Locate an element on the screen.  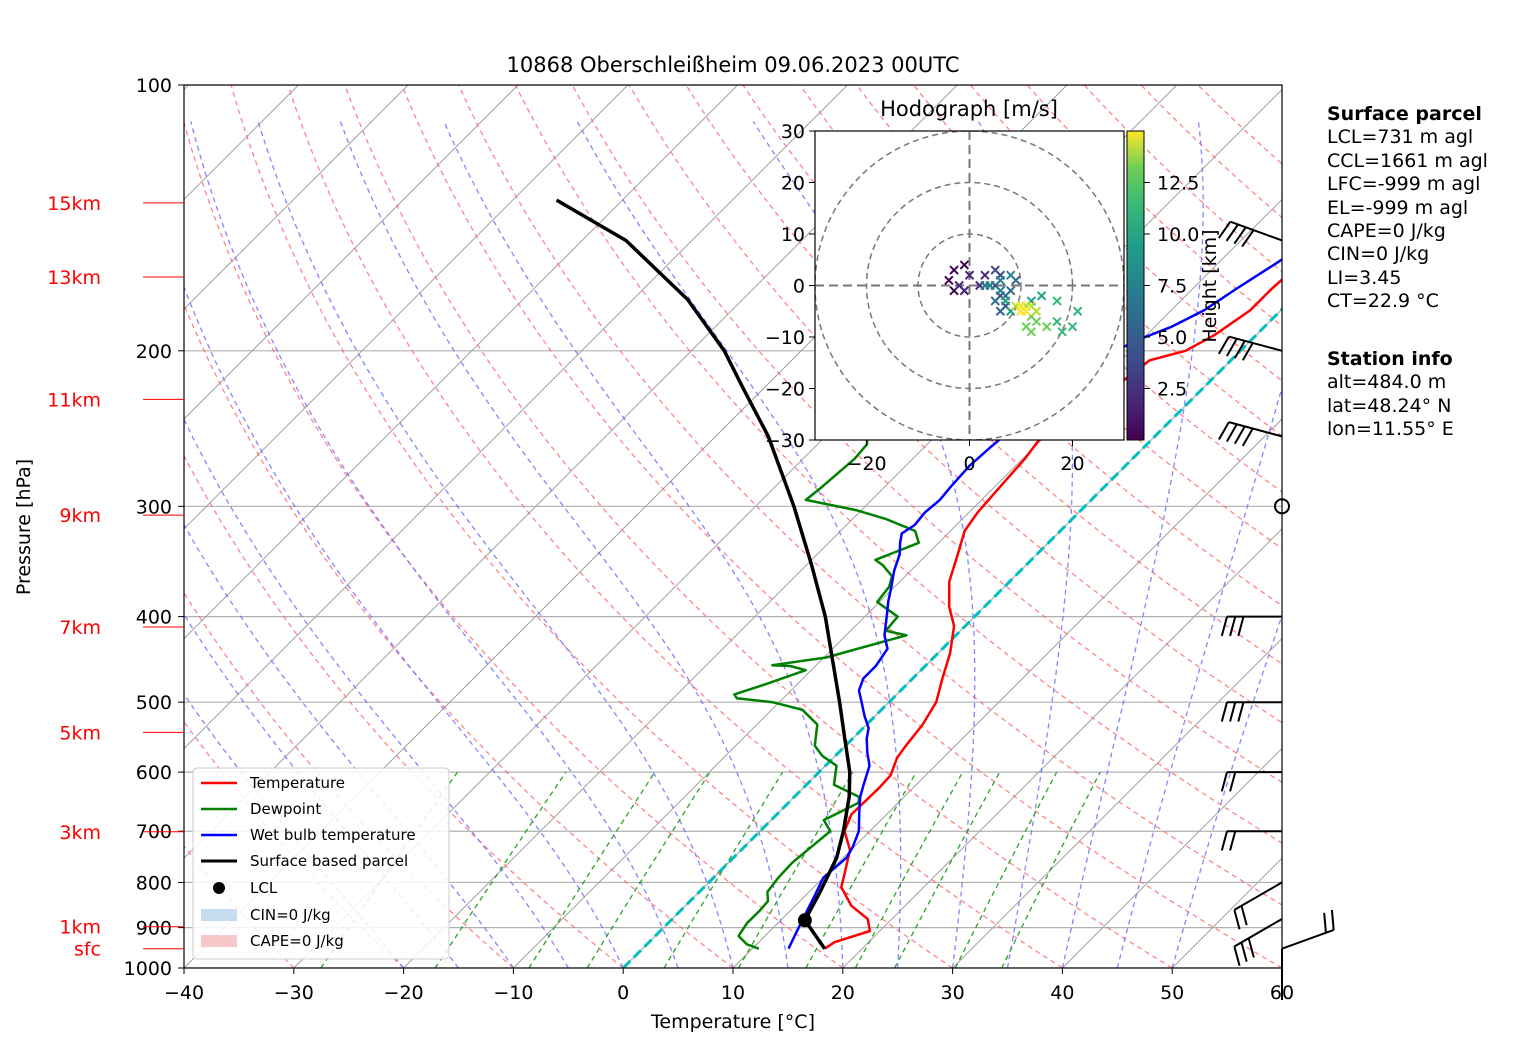
x-tick-label: 40 is located at coordinates (1062, 993).